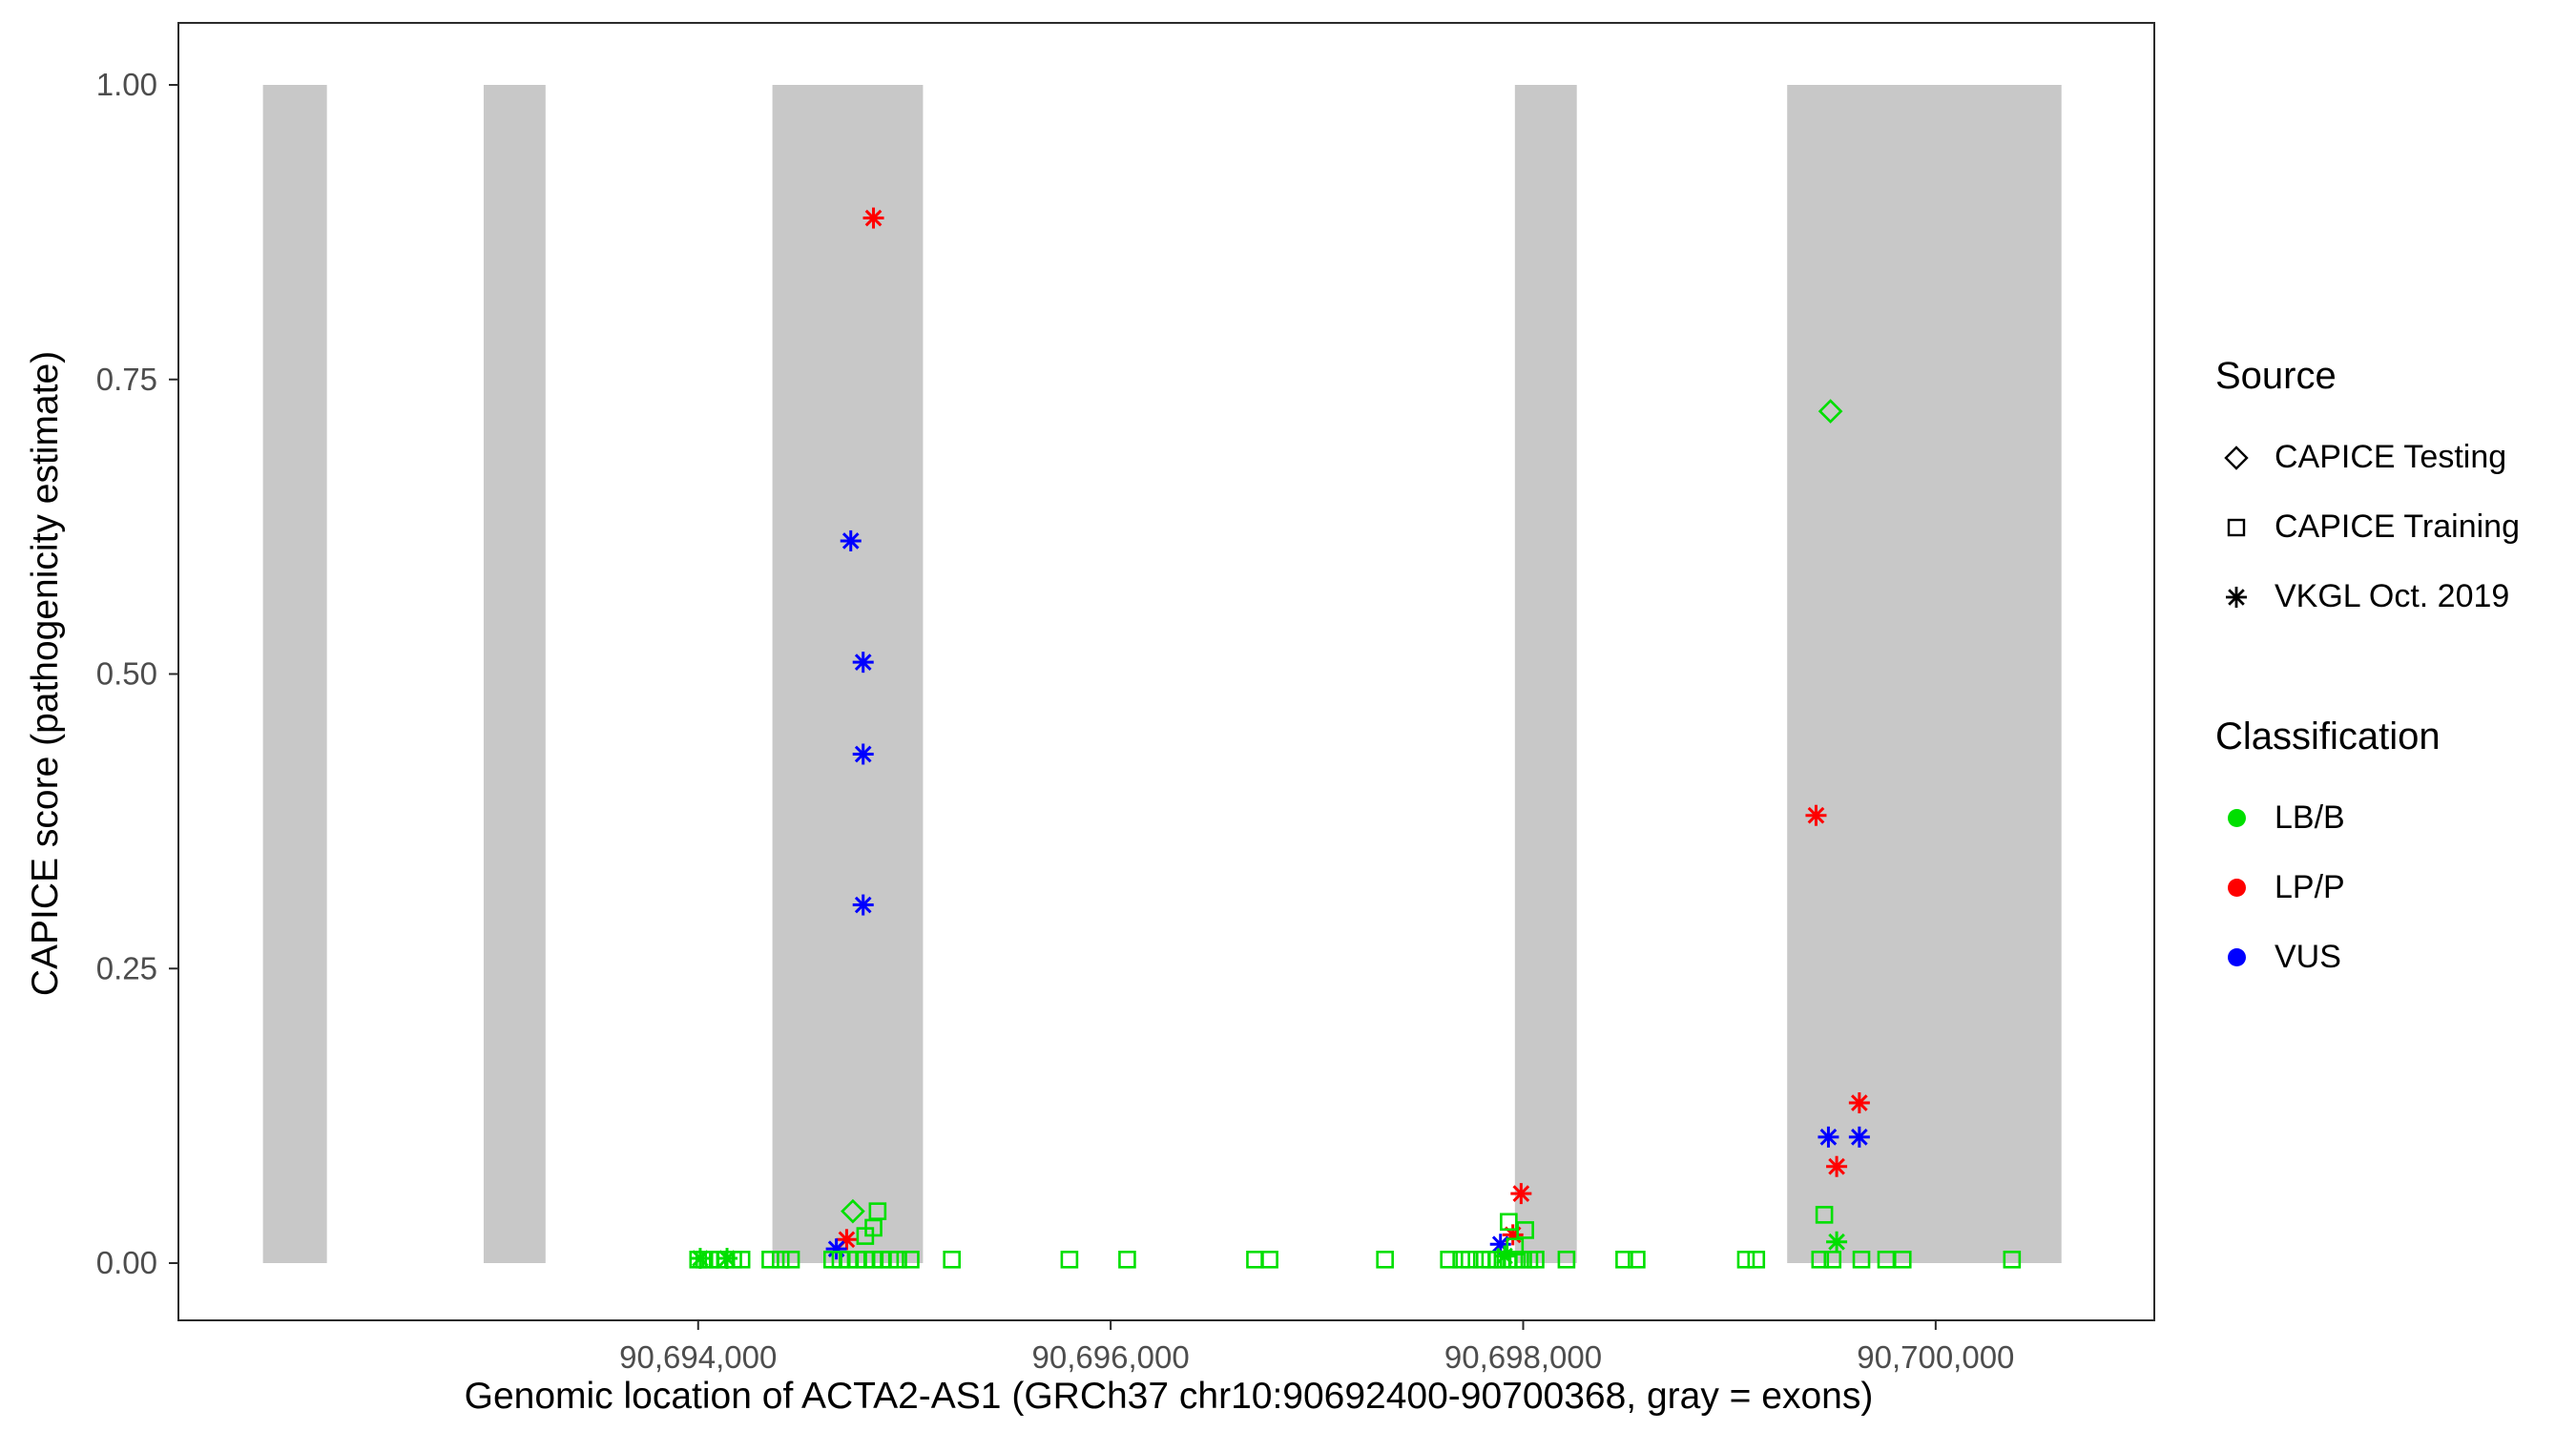 This screenshot has width=2576, height=1431. What do you see at coordinates (126, 1262) in the screenshot?
I see `y-tick-label: 0.00` at bounding box center [126, 1262].